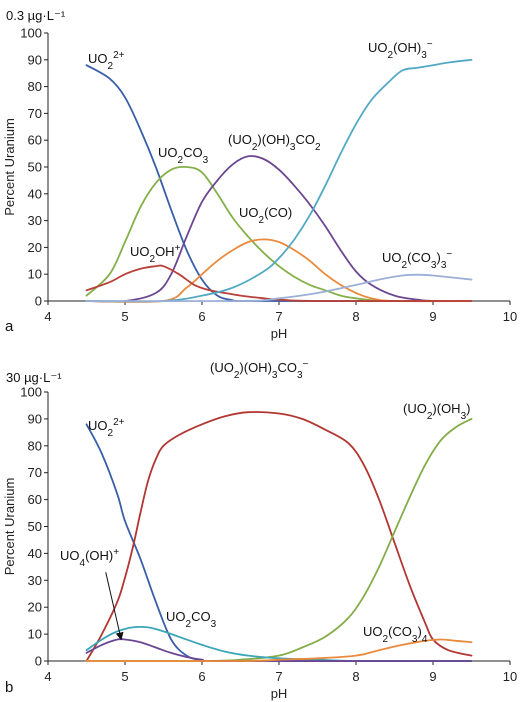  Describe the element at coordinates (400, 50) in the screenshot. I see `series-label: UO2(OH)3−` at that location.